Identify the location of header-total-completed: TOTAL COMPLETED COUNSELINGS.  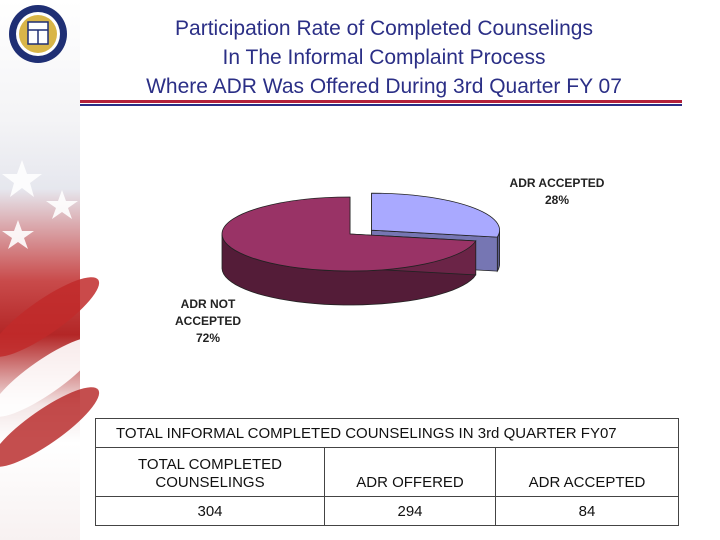
(210, 472).